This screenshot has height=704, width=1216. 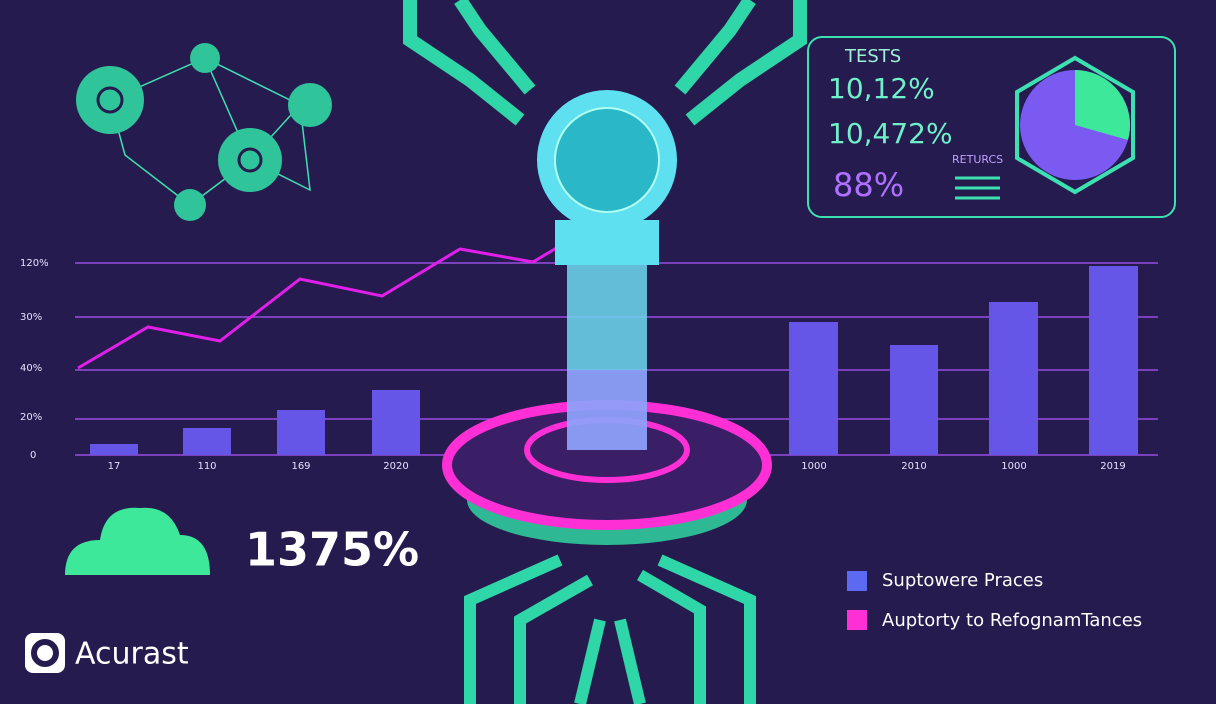 What do you see at coordinates (395, 466) in the screenshot?
I see `x-label: 2020` at bounding box center [395, 466].